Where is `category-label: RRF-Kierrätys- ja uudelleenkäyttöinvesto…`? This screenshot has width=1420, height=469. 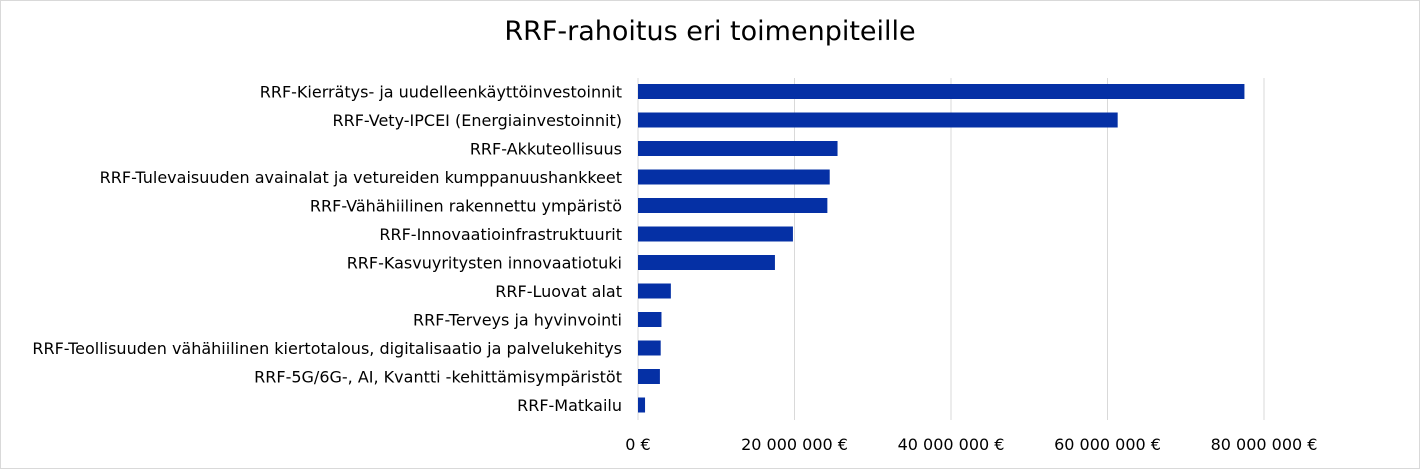
category-label: RRF-Kierrätys- ja uudelleenkäyttöinvesto… is located at coordinates (441, 92).